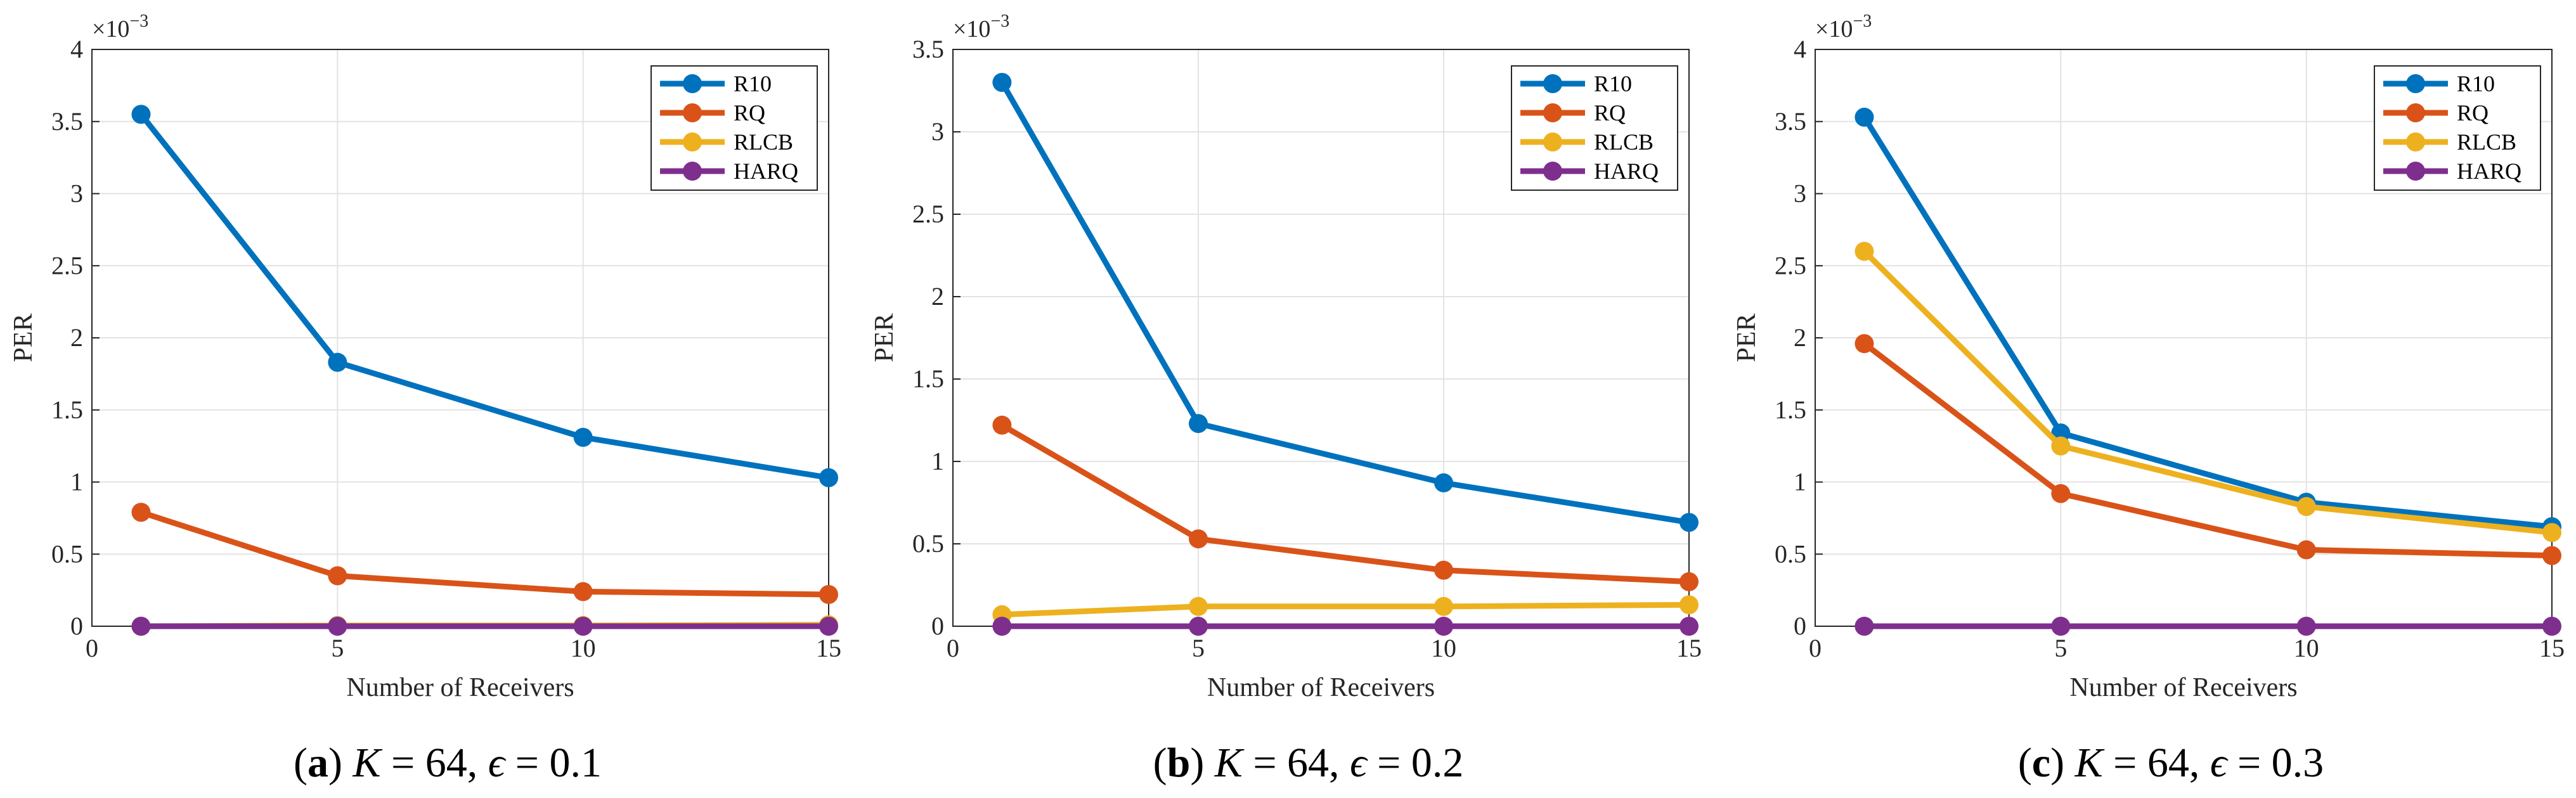  What do you see at coordinates (2275, 763) in the screenshot?
I see `caption-part: = 0.3` at bounding box center [2275, 763].